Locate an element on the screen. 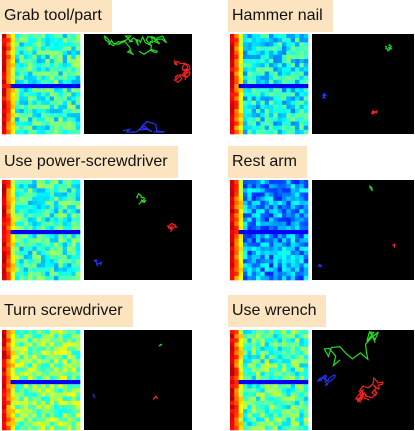 The image size is (415, 431). heatmap is located at coordinates (41, 84).